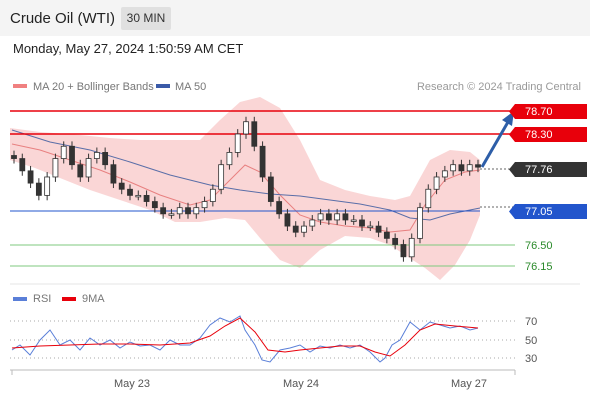 Image resolution: width=590 pixels, height=400 pixels. I want to click on x-label-may27: May 27, so click(469, 384).